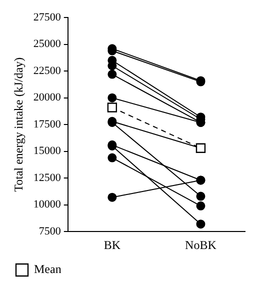 The image size is (261, 294). I want to click on y-tick-label: 20000, so click(47, 98).